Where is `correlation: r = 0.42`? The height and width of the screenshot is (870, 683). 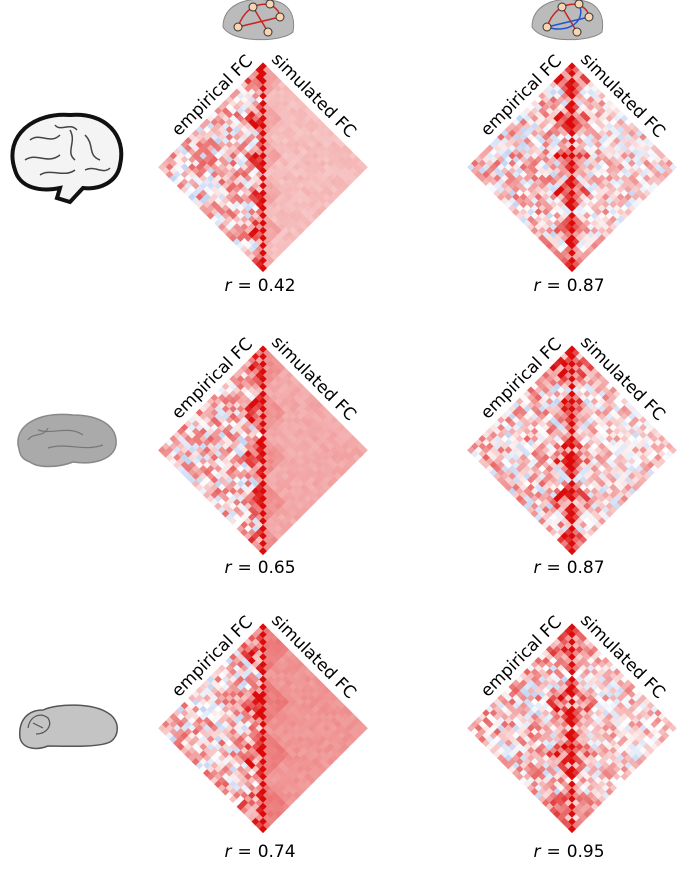 correlation: r = 0.42 is located at coordinates (259, 286).